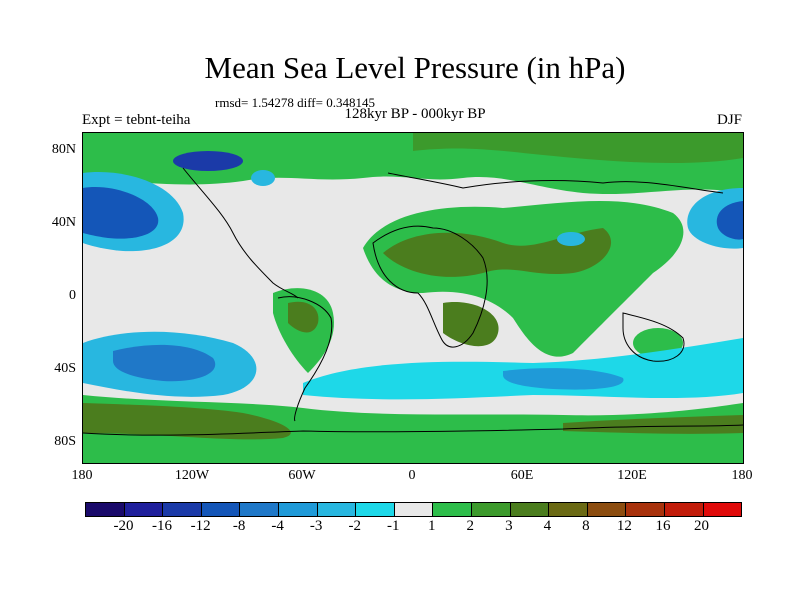 Image resolution: width=800 pixels, height=600 pixels. Describe the element at coordinates (522, 475) in the screenshot. I see `lon-label-60e: 60E` at that location.